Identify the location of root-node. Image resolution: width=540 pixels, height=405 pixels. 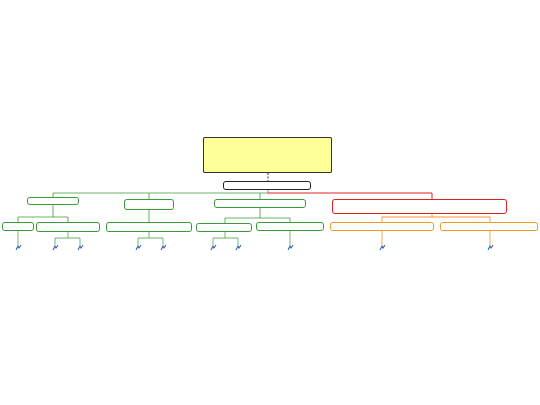
(267, 185).